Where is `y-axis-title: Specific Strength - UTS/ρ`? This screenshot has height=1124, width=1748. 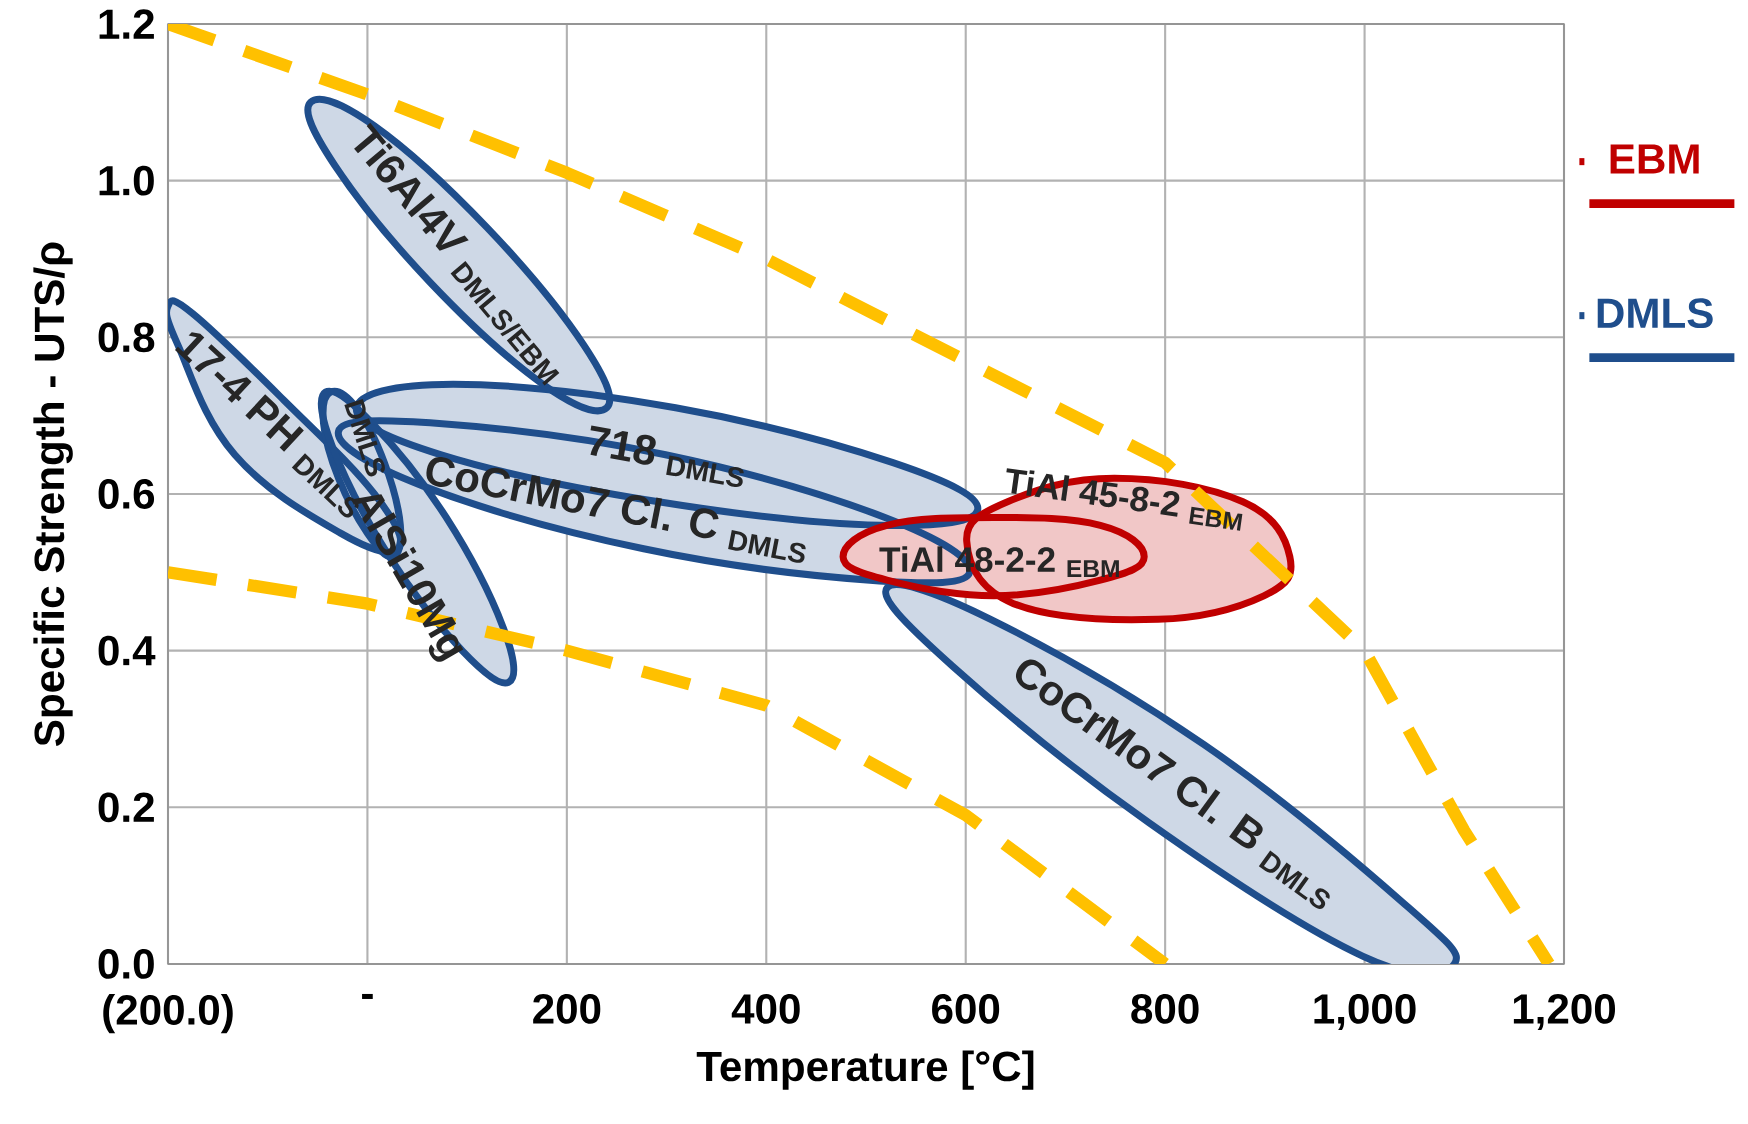
y-axis-title: Specific Strength - UTS/ρ is located at coordinates (53, 494).